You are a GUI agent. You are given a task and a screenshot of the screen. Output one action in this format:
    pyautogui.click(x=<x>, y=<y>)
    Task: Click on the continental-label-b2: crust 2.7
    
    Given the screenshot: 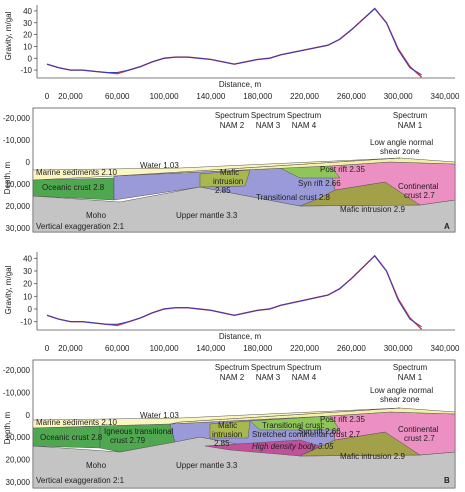 What is the action you would take?
    pyautogui.click(x=419, y=438)
    